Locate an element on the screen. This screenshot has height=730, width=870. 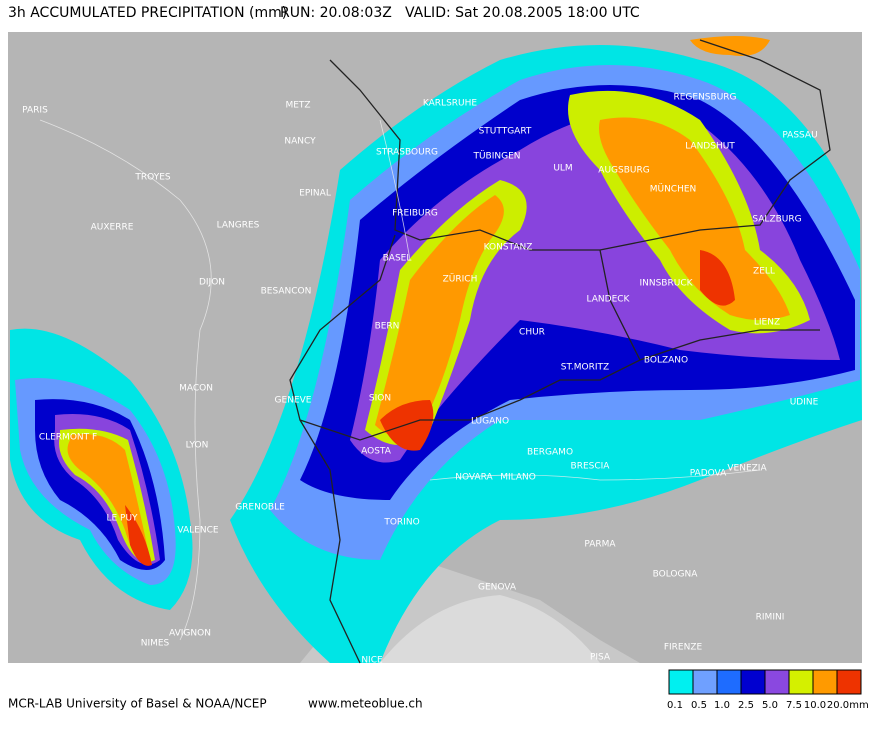
legend-unit: mm is located at coordinates (858, 705).